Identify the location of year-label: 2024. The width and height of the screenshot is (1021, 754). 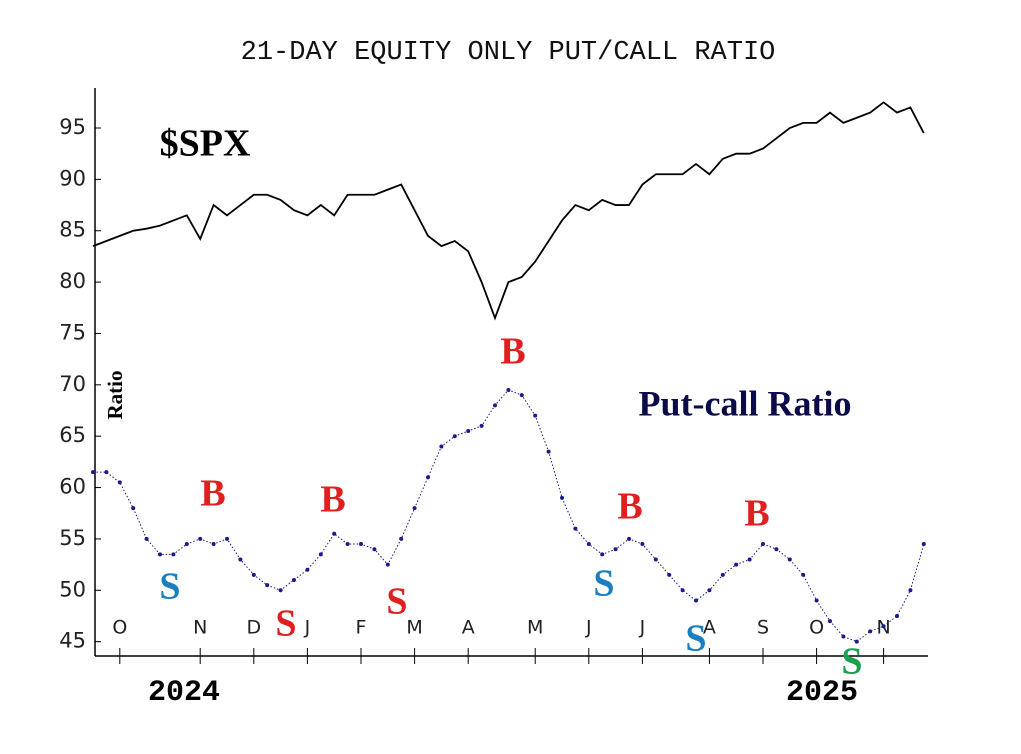
(184, 693).